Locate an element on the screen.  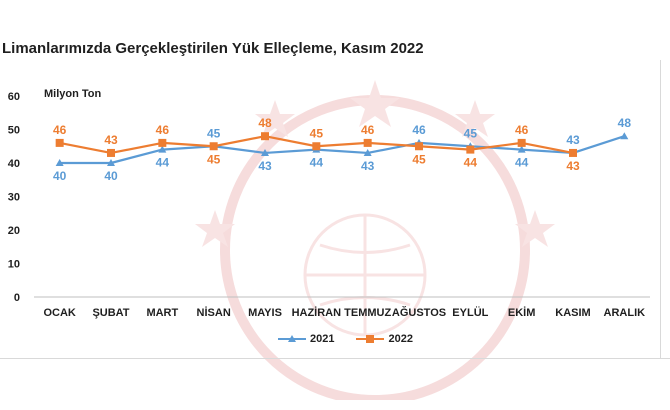
chart-frame-bottom is located at coordinates (335, 358).